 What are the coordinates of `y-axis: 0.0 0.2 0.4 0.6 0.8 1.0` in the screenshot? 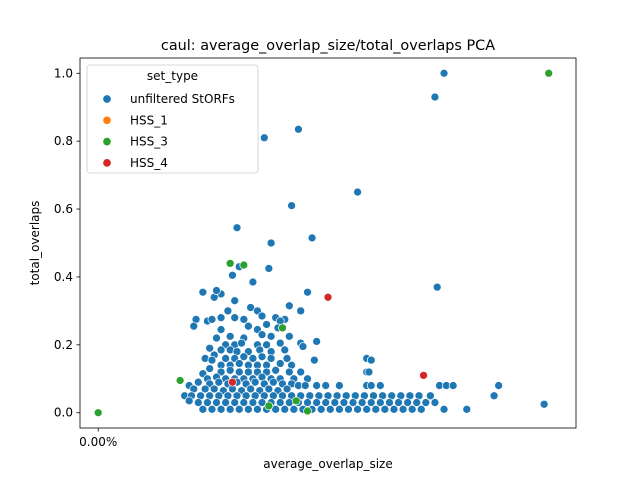 It's located at (67, 243).